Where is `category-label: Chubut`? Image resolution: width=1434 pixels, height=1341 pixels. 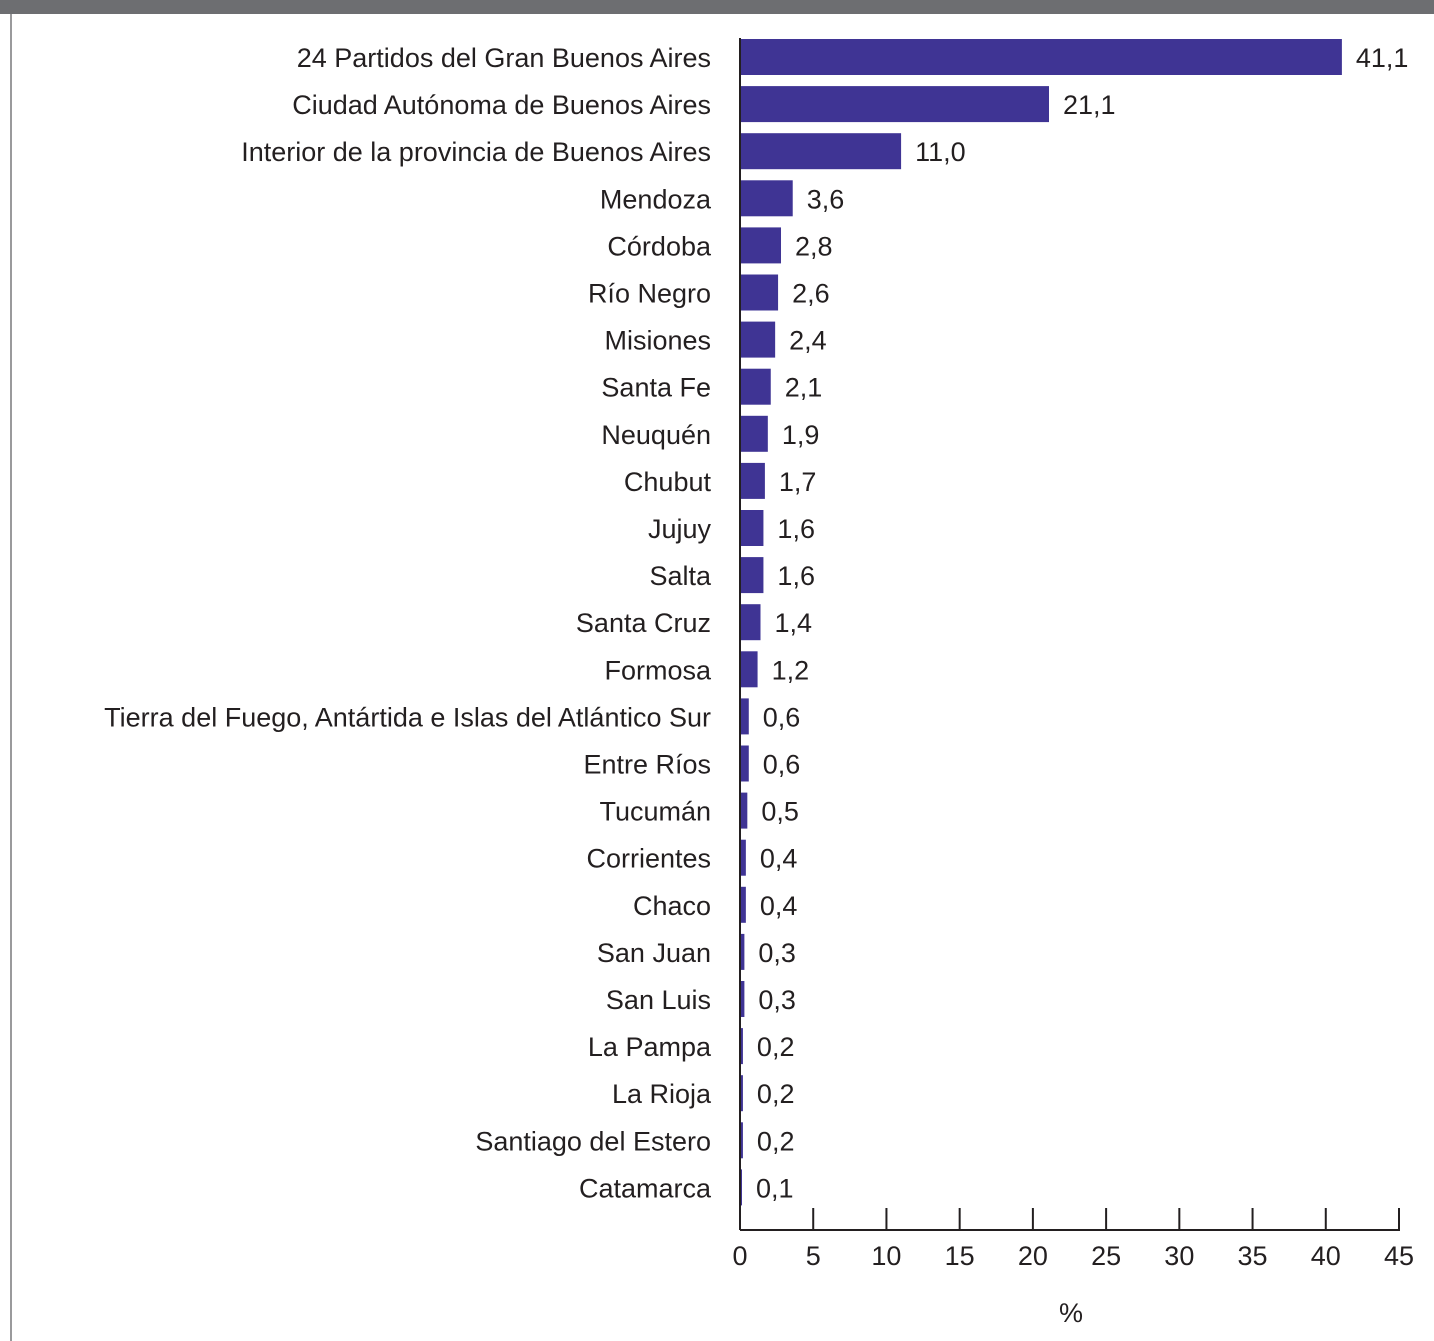 category-label: Chubut is located at coordinates (668, 482).